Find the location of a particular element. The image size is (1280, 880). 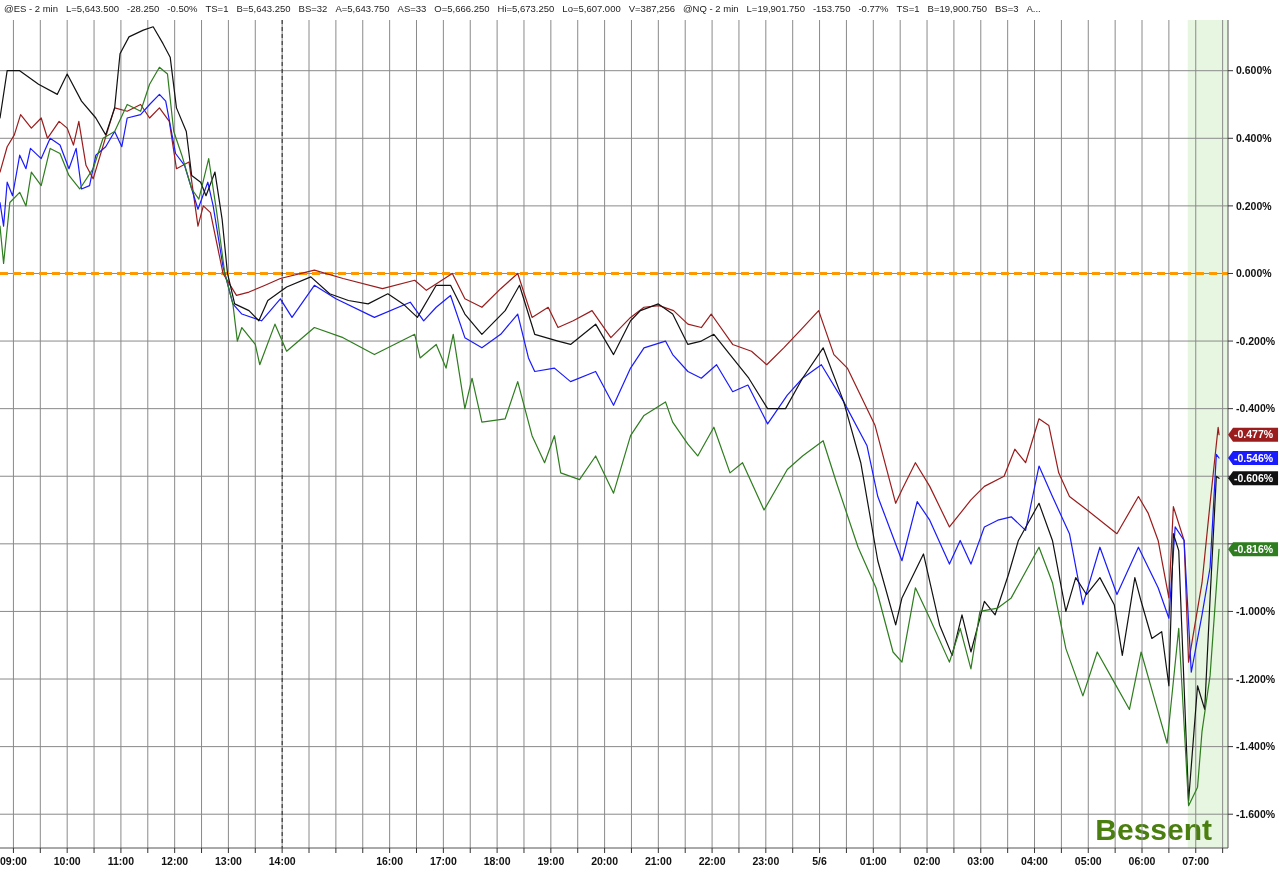

x-tick-label: 03:00 is located at coordinates (981, 861).